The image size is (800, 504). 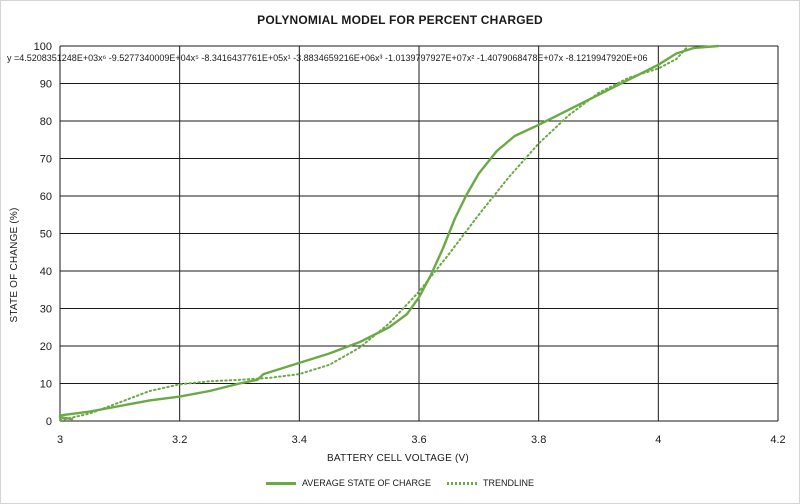 I want to click on x-tick-label: 3, so click(x=60, y=440).